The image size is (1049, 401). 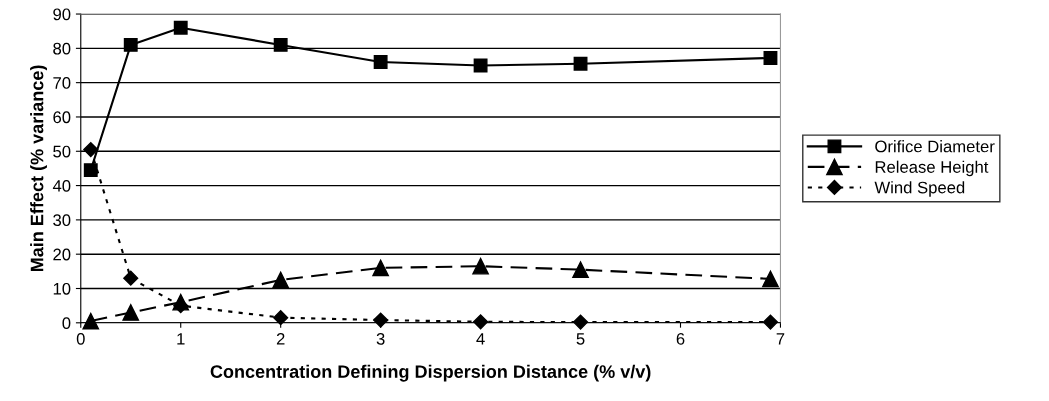 What do you see at coordinates (580, 339) in the screenshot?
I see `x-tick-label: 5` at bounding box center [580, 339].